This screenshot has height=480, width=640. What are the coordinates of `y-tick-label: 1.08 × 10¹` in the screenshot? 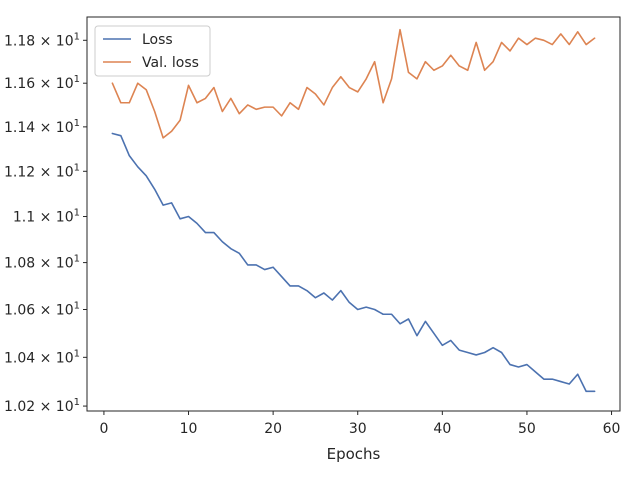 It's located at (42, 263).